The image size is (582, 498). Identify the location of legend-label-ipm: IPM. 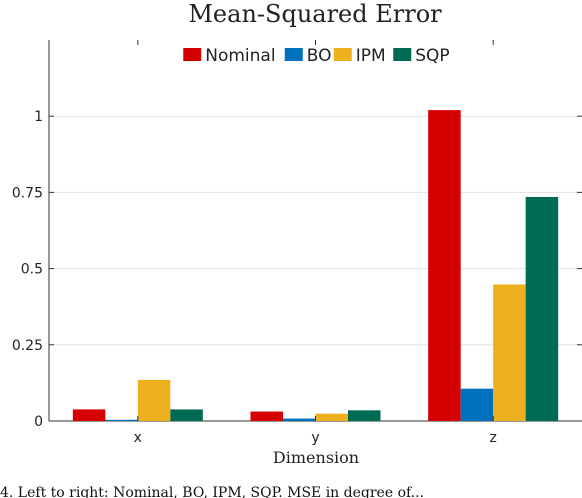
(371, 56).